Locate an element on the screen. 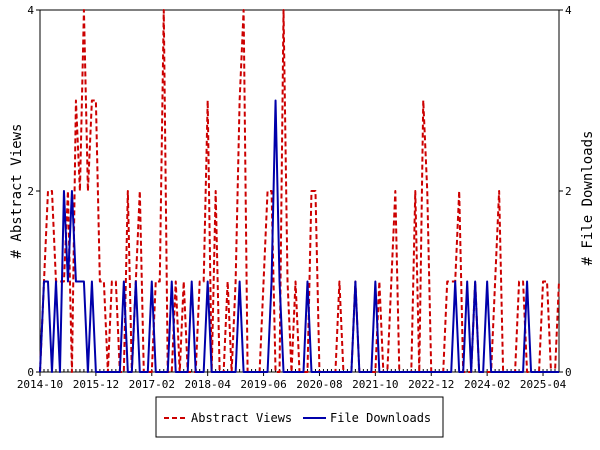  legend: Abstract Views File Downloads is located at coordinates (299, 417).